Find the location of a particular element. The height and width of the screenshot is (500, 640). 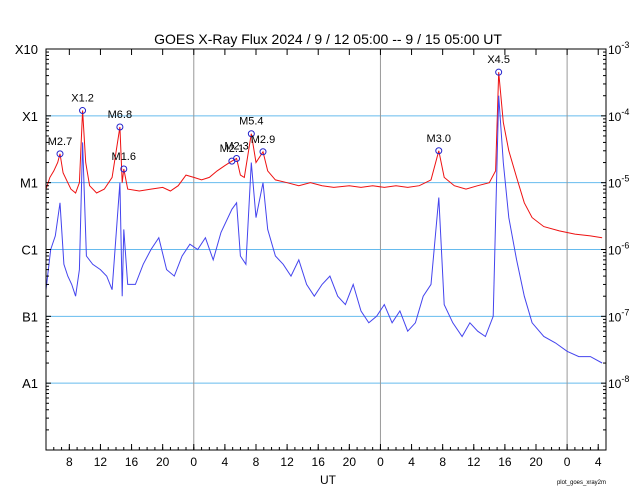

y-class-label: M1 is located at coordinates (29, 183).